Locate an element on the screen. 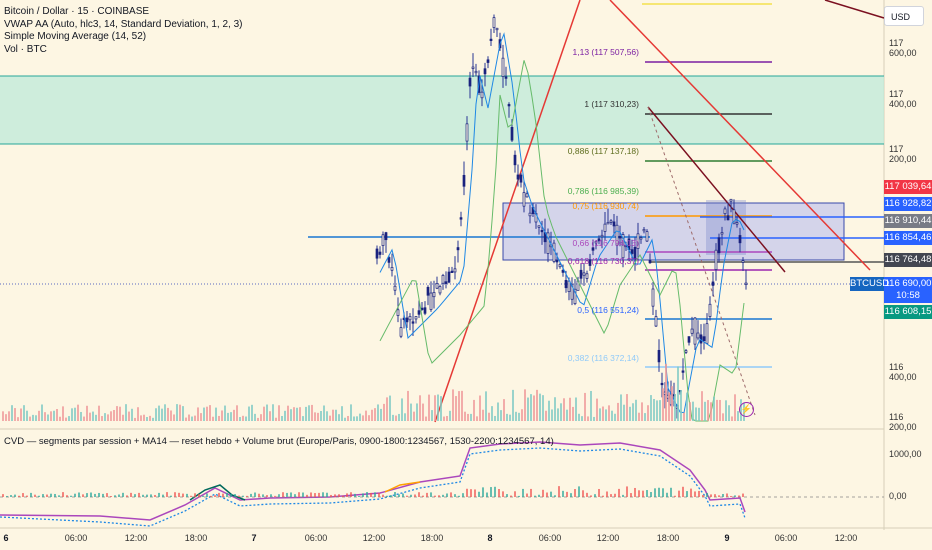  price-label: 116 854,46 is located at coordinates (908, 238).